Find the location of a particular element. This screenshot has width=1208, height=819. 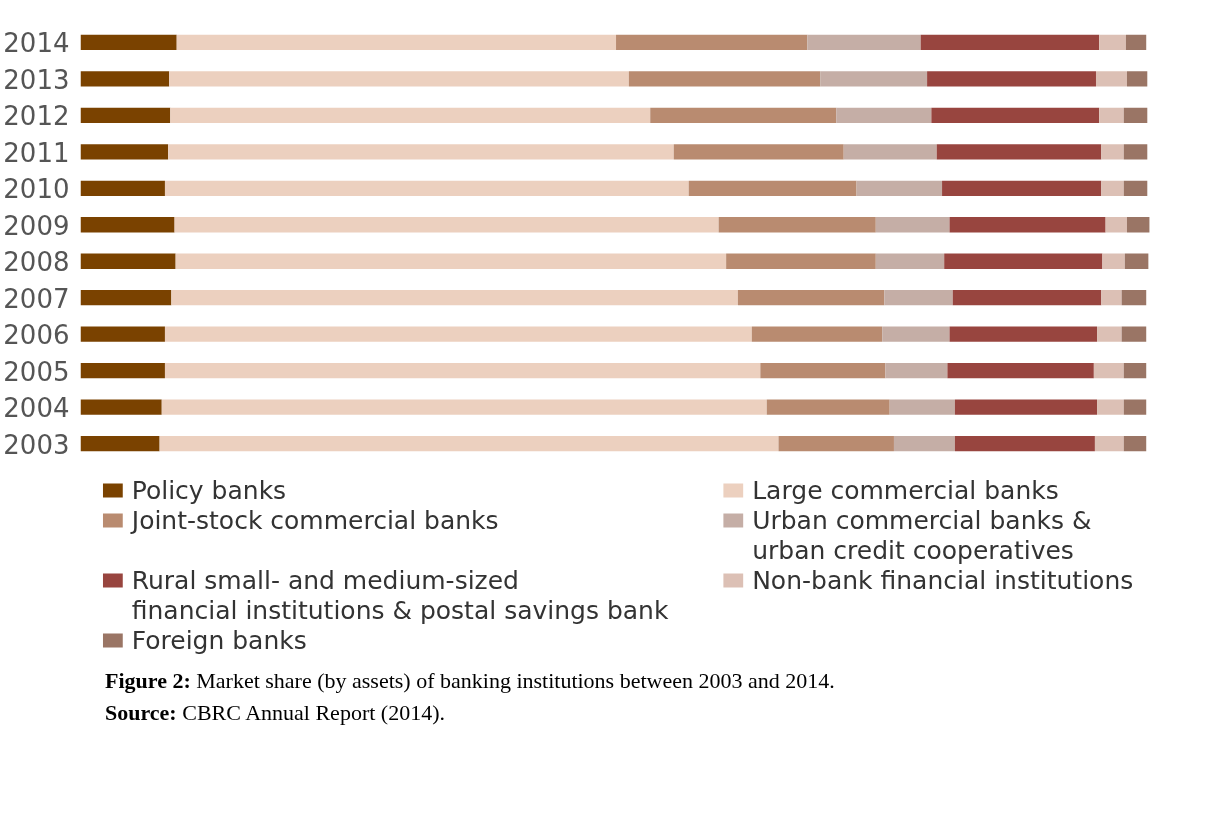

y-tick-label: 2005 is located at coordinates (36, 371).